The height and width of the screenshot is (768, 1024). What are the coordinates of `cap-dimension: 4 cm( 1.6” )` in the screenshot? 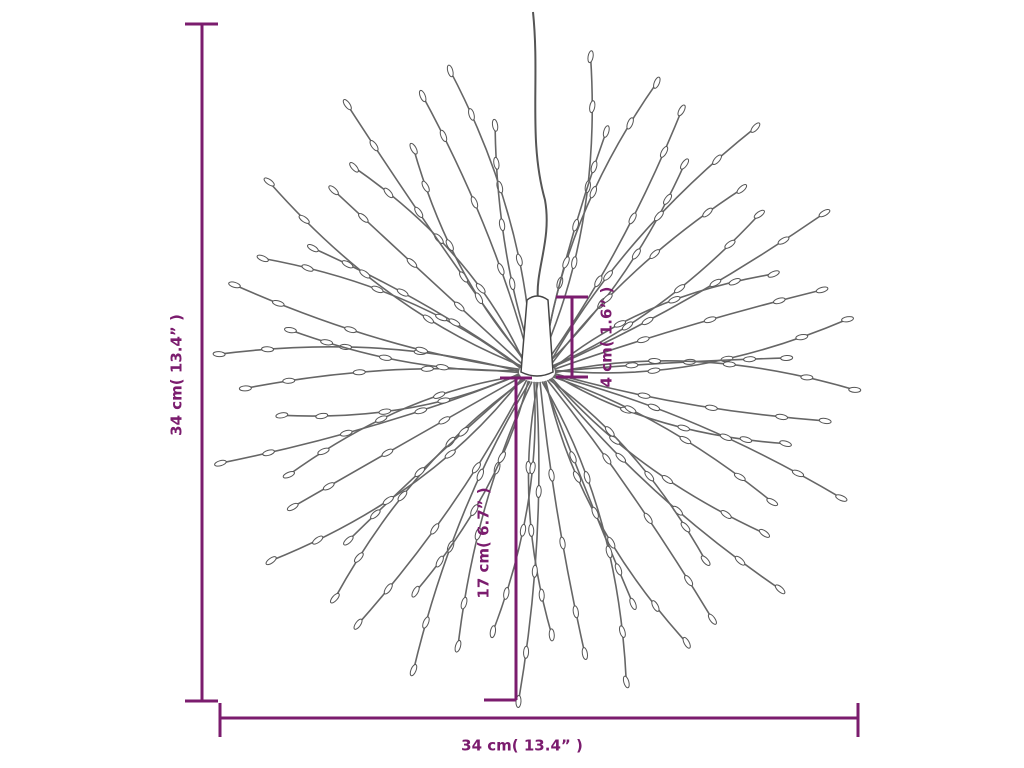 It's located at (586, 337).